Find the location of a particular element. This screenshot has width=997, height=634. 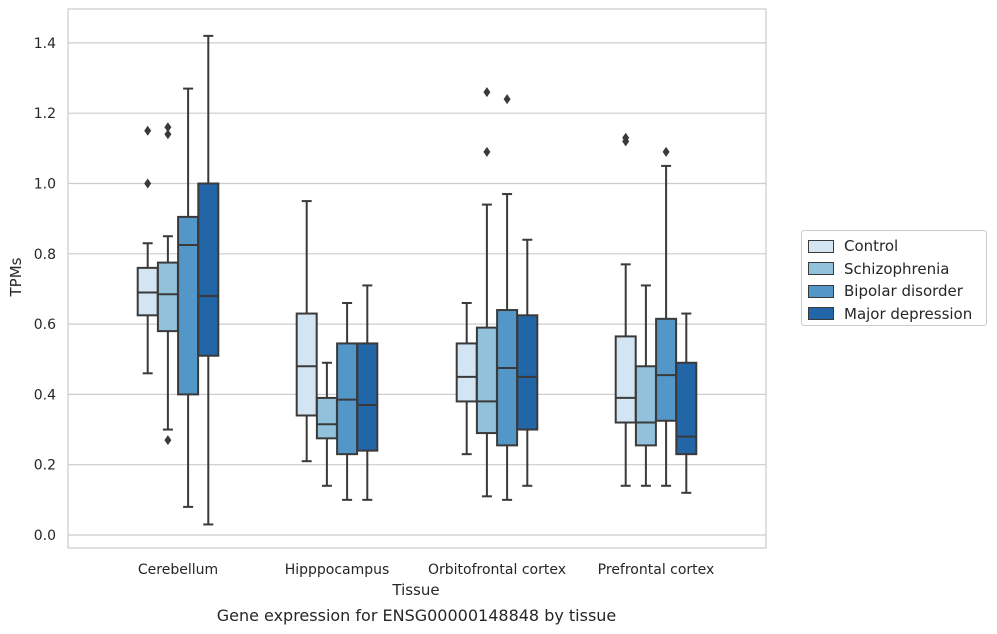

legend-item-schizophrenia: Schizophrenia is located at coordinates (897, 269).